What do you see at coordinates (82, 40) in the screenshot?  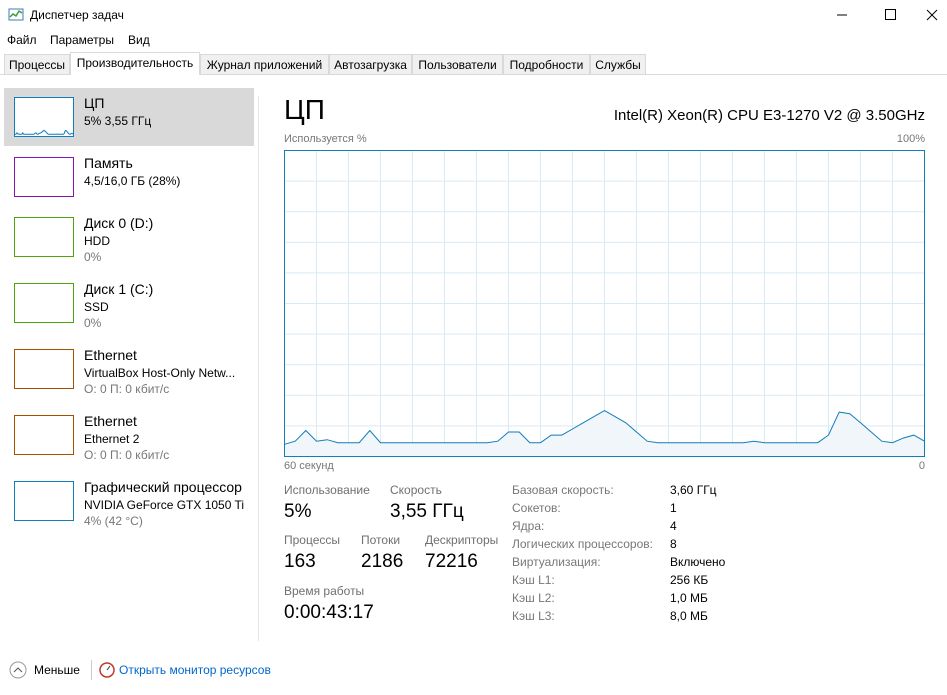 I see `menu-item: Параметры` at bounding box center [82, 40].